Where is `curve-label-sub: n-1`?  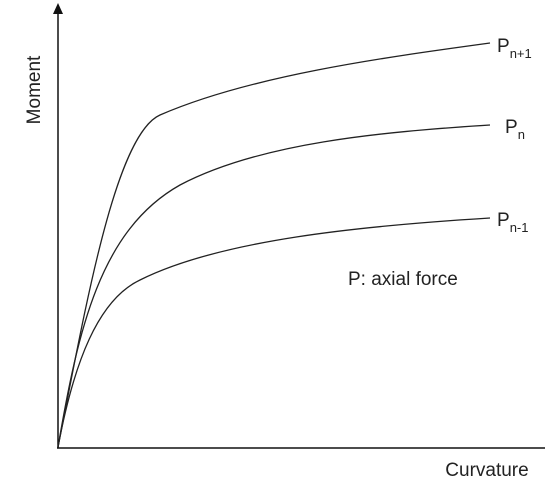
curve-label-sub: n-1 is located at coordinates (519, 227).